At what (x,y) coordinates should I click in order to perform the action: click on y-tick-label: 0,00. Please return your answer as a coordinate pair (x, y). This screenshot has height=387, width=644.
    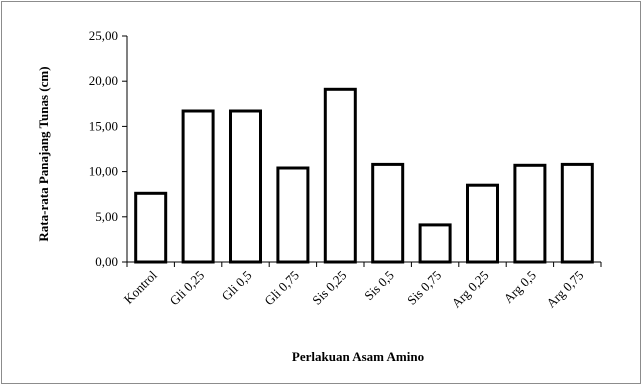
    Looking at the image, I should click on (106, 261).